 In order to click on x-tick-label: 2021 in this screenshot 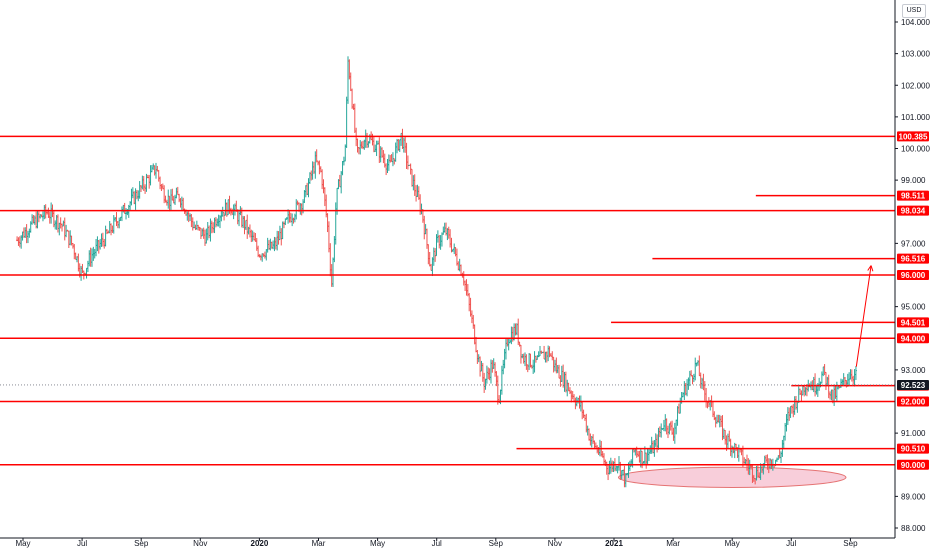, I will do `click(614, 543)`.